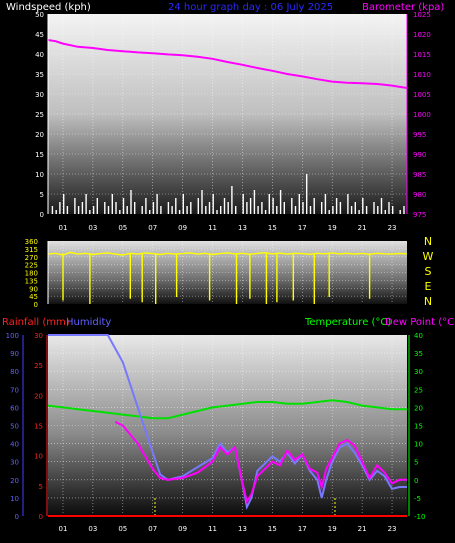 This screenshot has height=543, width=455. What do you see at coordinates (302, 228) in the screenshot?
I see `x-hour-label: 17` at bounding box center [302, 228].